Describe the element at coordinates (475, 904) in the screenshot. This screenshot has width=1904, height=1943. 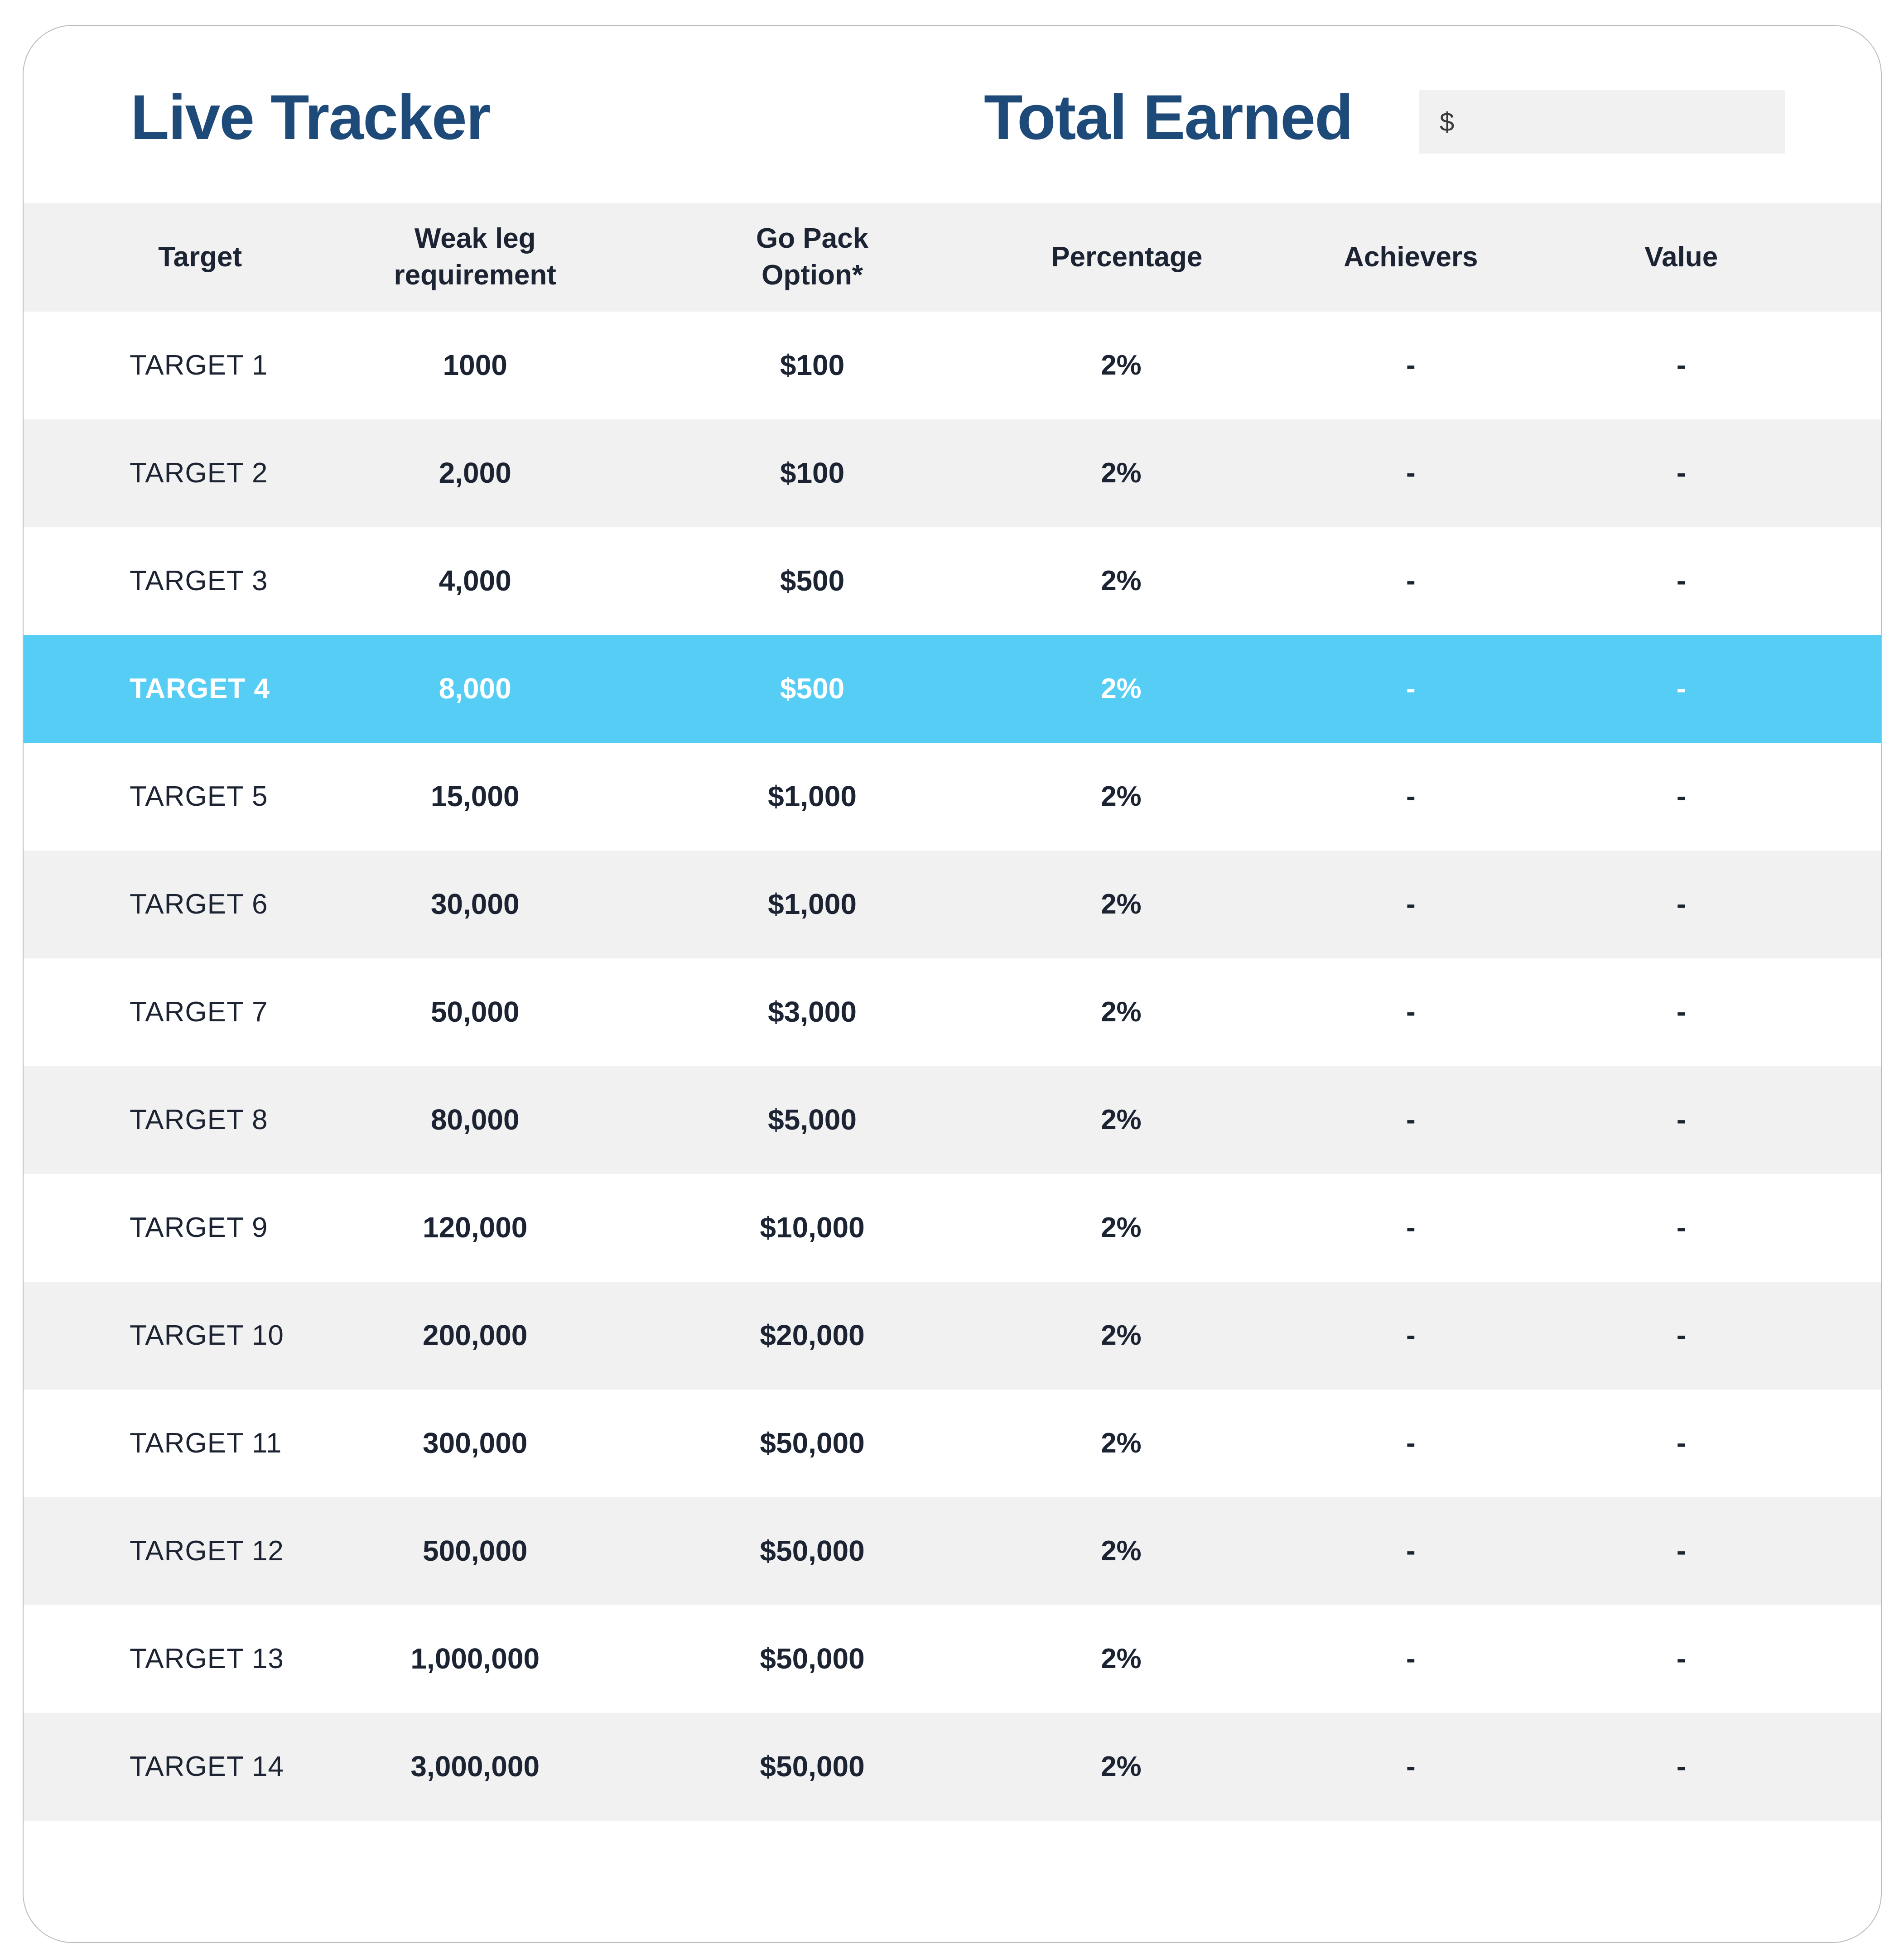
I see `cell-weak-leg-requirement: 30,000` at that location.